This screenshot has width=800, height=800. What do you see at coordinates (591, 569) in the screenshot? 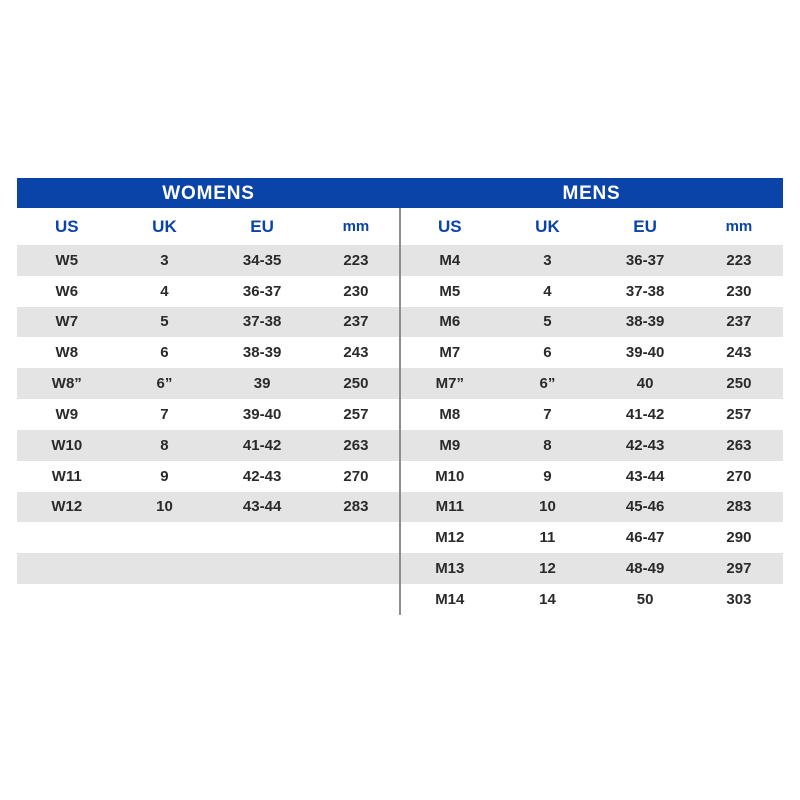
I see `table-row: M13 12 48-49 297` at bounding box center [591, 569].